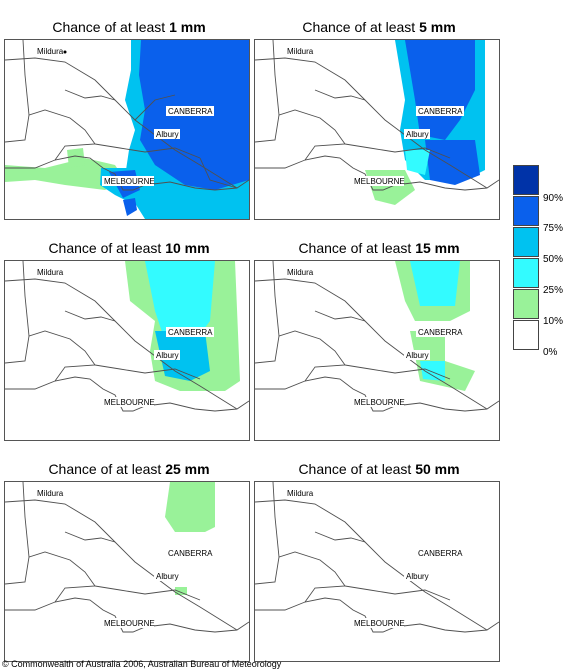 The width and height of the screenshot is (570, 671). What do you see at coordinates (379, 27) in the screenshot?
I see `panel-title: Chance of at least 5 mm` at bounding box center [379, 27].